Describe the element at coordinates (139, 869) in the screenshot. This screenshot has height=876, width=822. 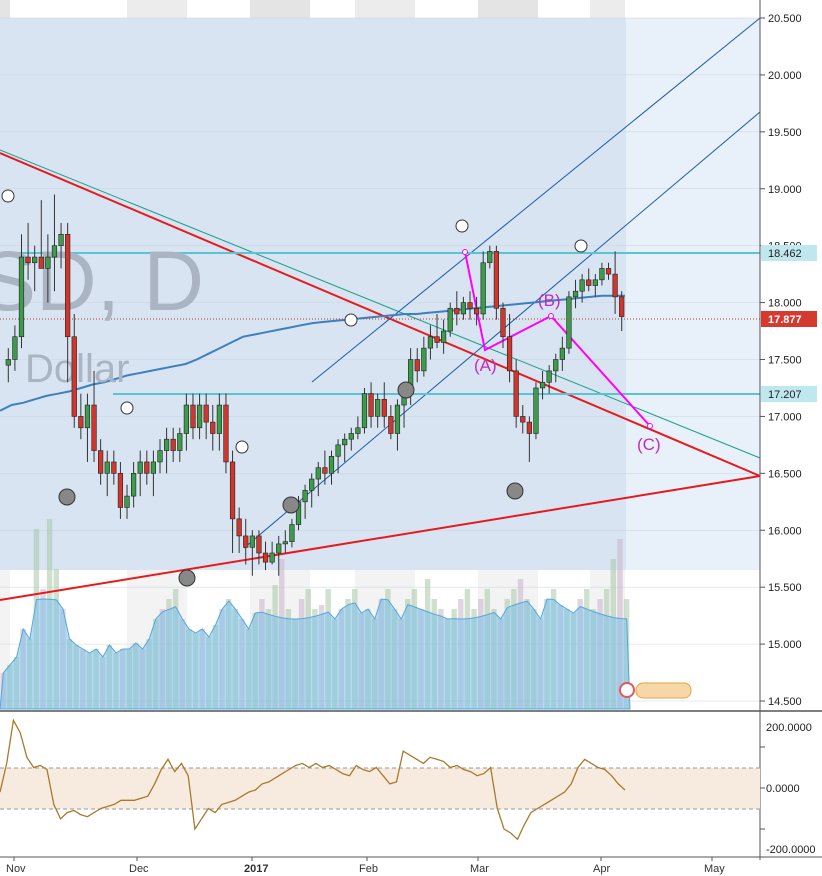
I see `time-tick-label: Dec` at that location.